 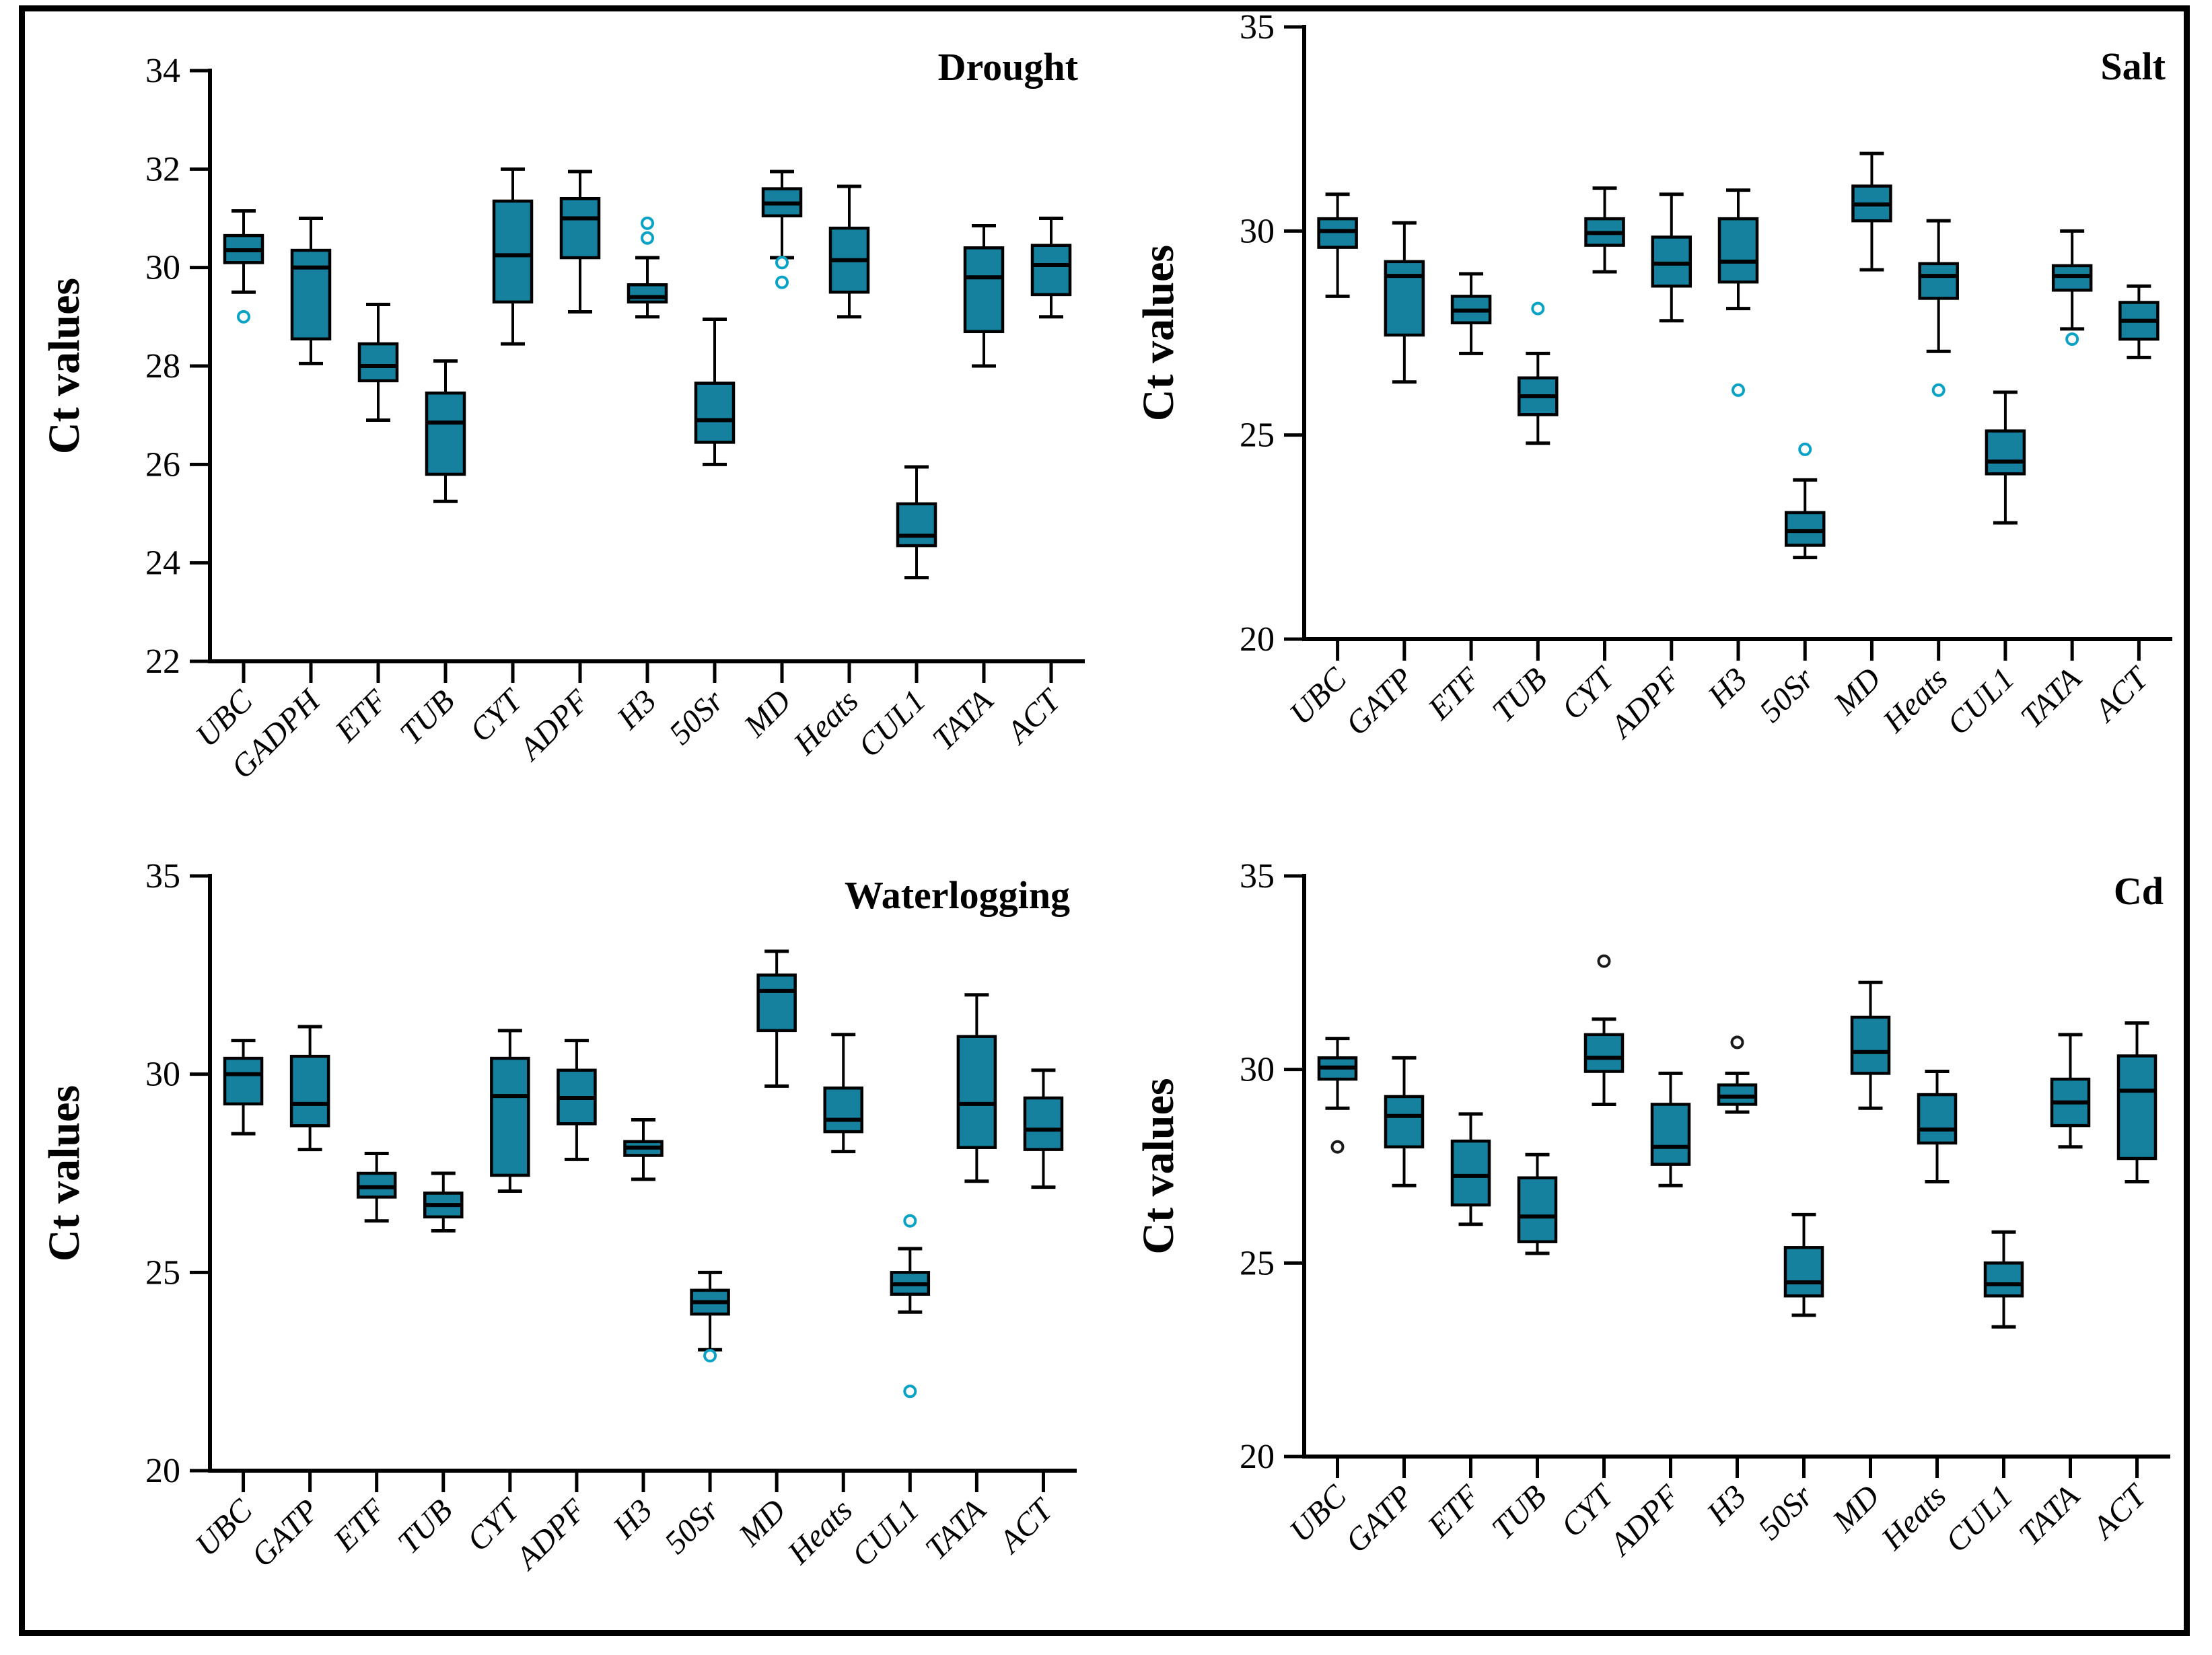 I want to click on box-salt-GATP, so click(x=1404, y=302).